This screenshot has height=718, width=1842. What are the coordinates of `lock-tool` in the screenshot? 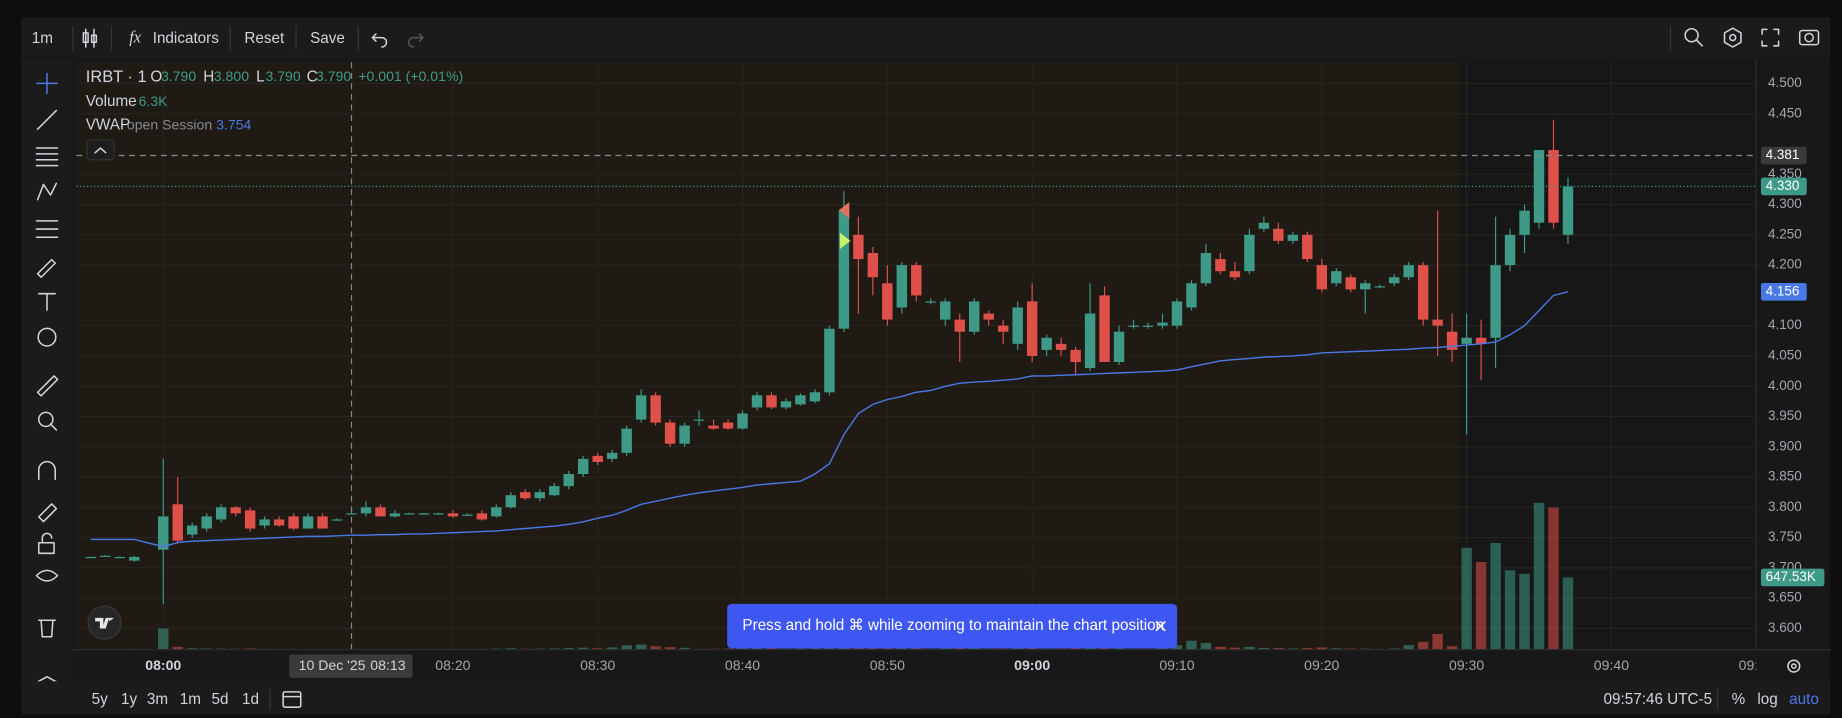 It's located at (46, 543).